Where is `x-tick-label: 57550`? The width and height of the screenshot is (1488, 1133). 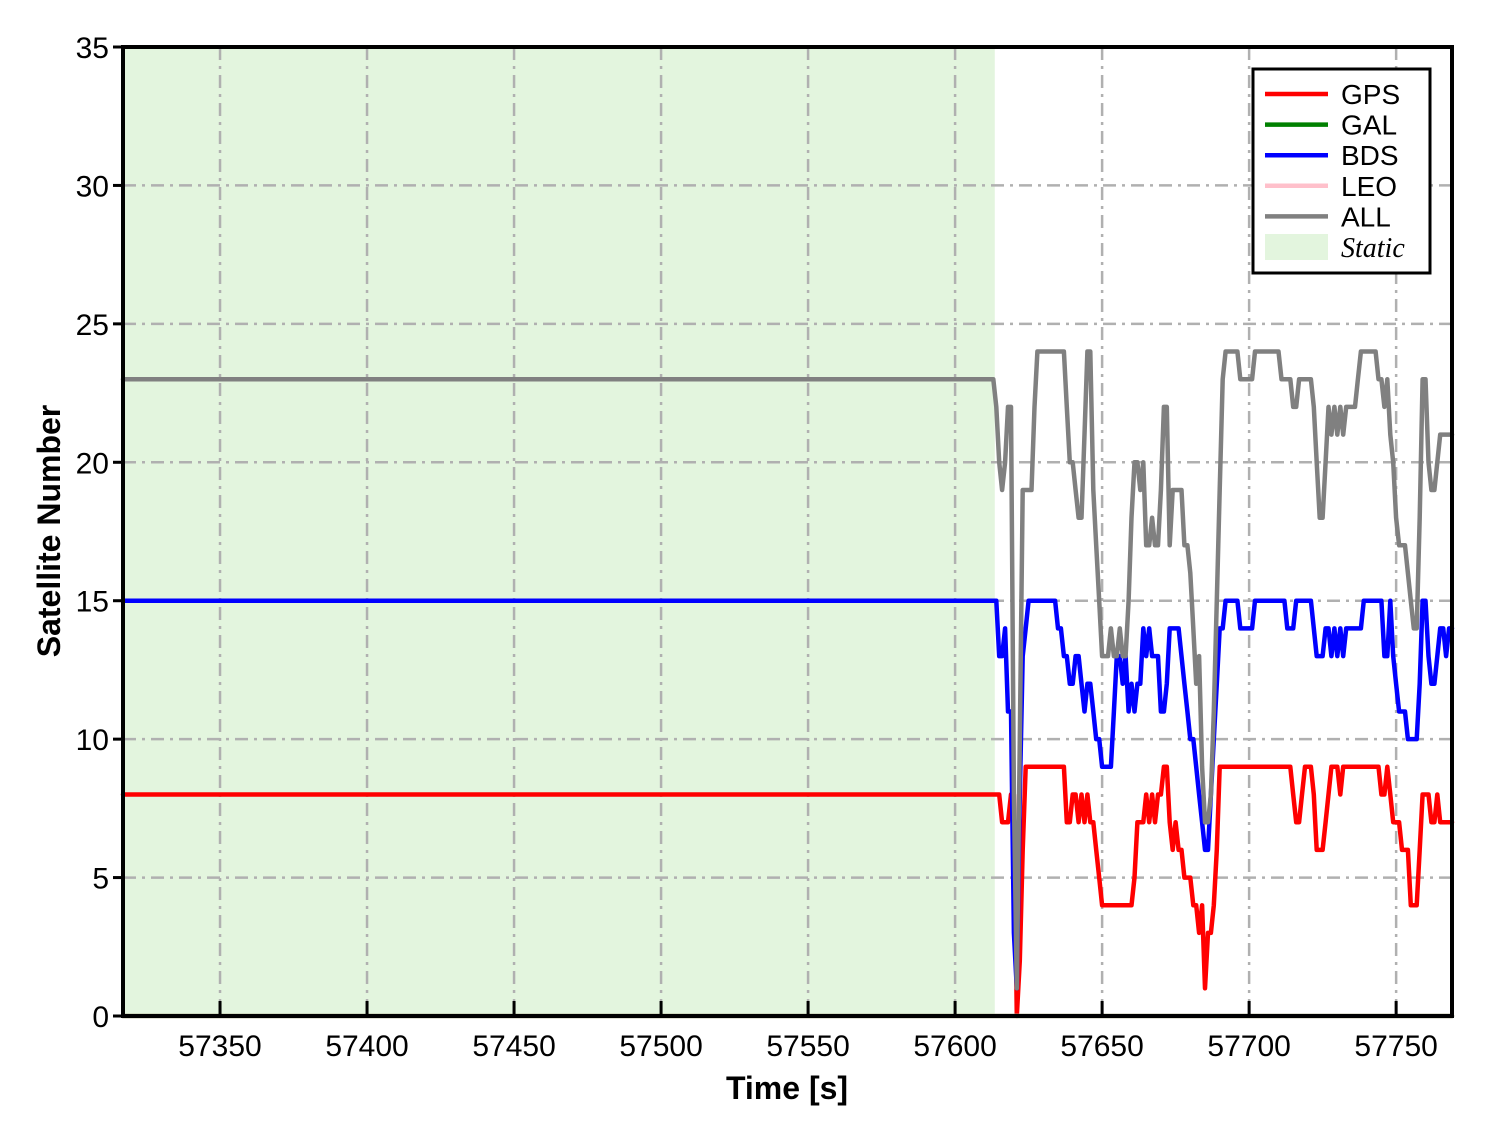 x-tick-label: 57550 is located at coordinates (807, 1046).